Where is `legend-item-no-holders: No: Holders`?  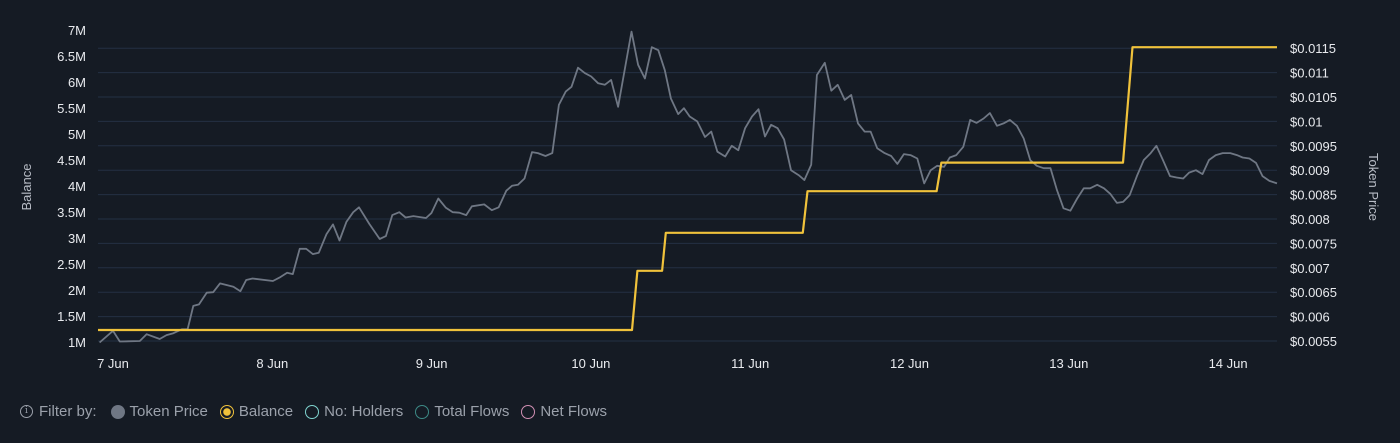 legend-item-no-holders: No: Holders is located at coordinates (354, 411).